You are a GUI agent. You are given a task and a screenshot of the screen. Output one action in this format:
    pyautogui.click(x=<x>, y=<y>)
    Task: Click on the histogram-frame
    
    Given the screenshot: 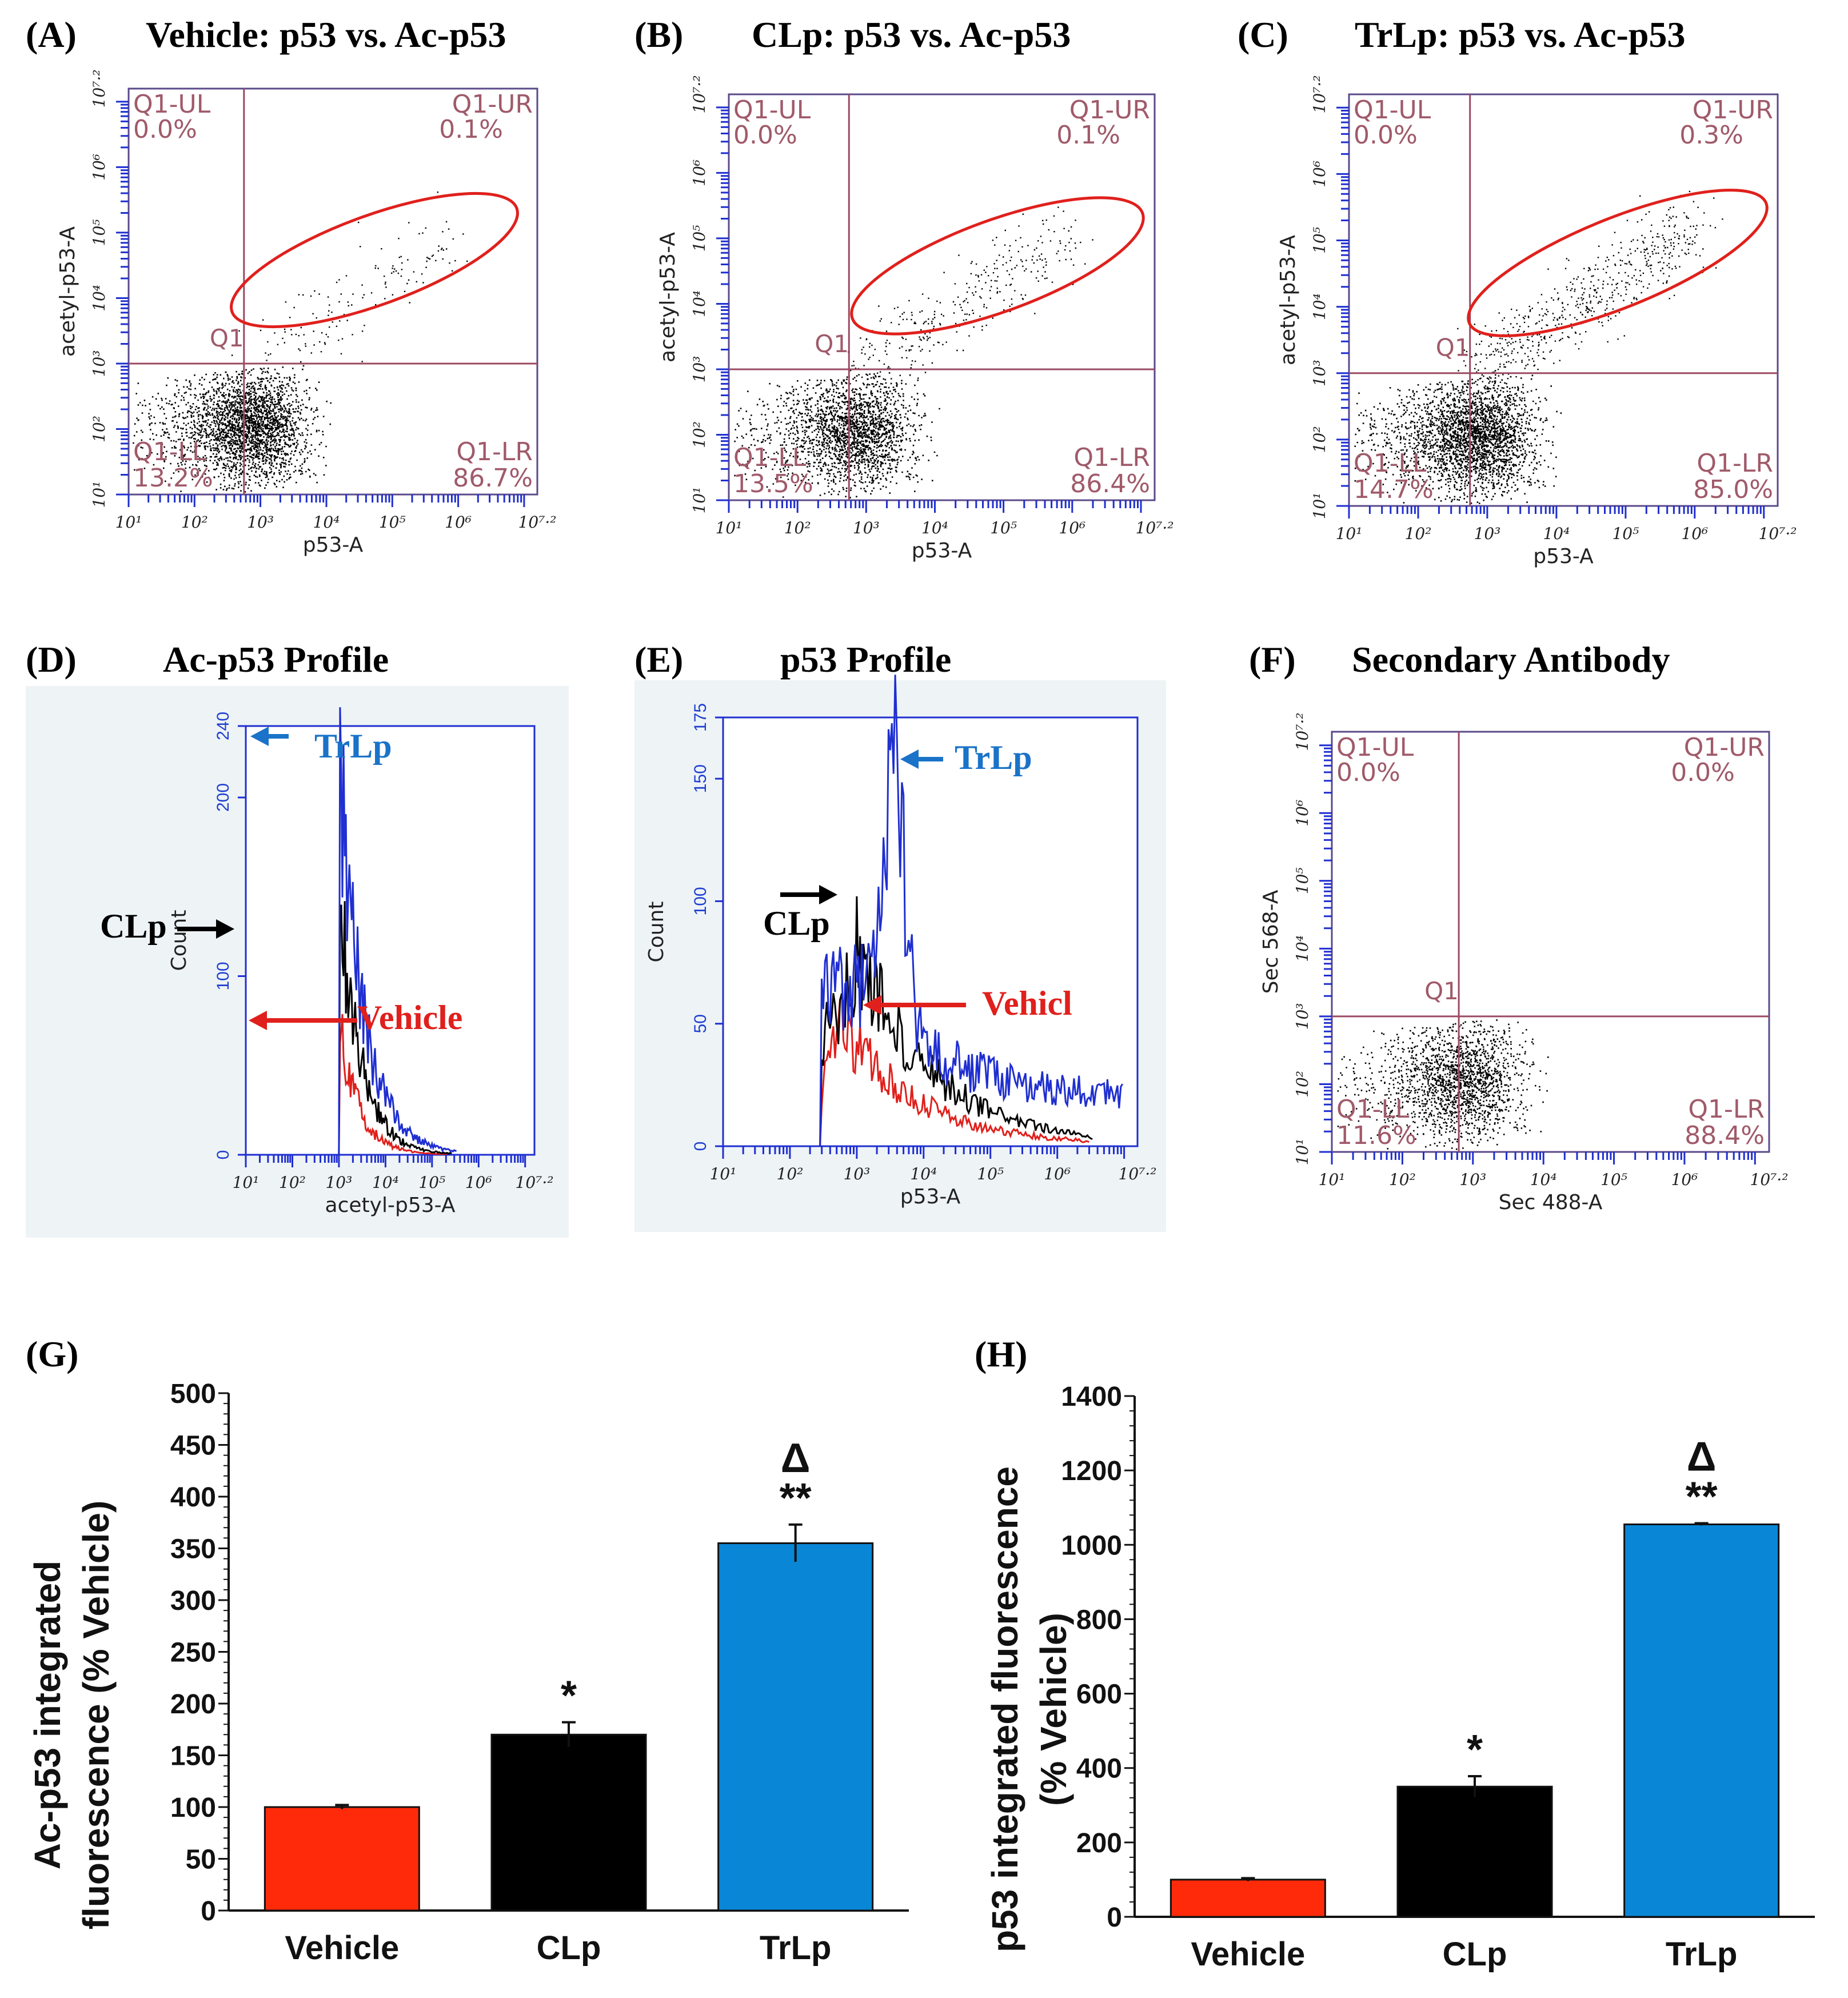 What is the action you would take?
    pyautogui.click(x=391, y=941)
    